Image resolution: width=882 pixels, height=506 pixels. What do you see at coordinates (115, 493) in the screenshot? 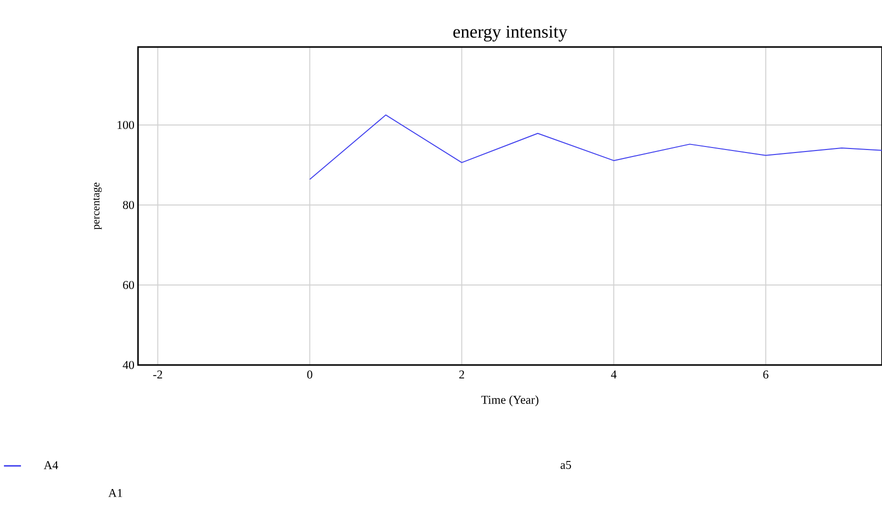
I see `text: A1` at bounding box center [115, 493].